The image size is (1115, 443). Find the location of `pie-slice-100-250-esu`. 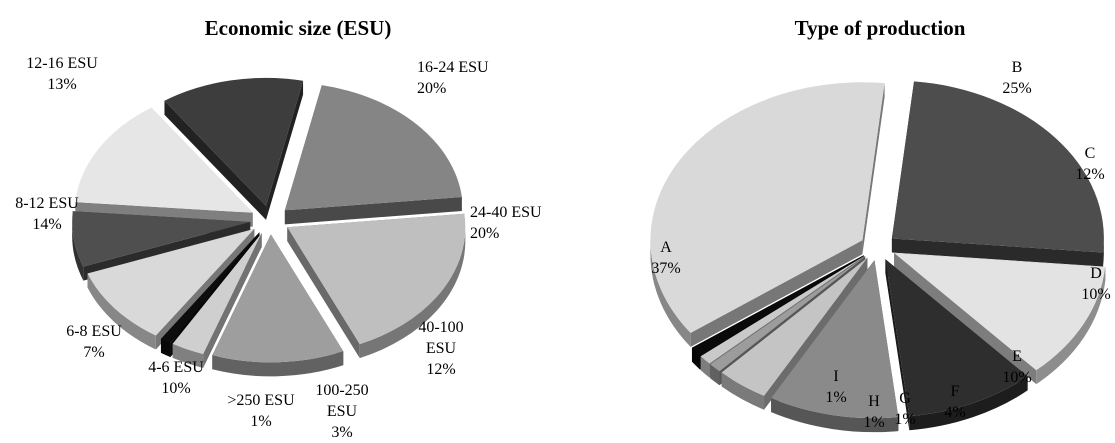

pie-slice-100-250-esu is located at coordinates (217, 300).